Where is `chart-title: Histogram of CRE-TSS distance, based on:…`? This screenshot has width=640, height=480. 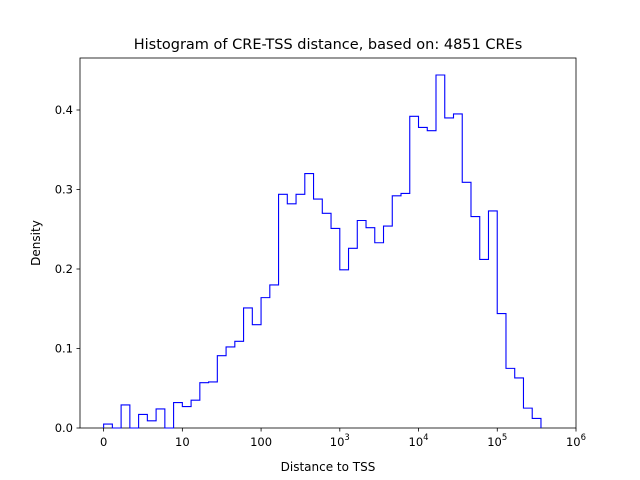
chart-title: Histogram of CRE-TSS distance, based on:… is located at coordinates (328, 45).